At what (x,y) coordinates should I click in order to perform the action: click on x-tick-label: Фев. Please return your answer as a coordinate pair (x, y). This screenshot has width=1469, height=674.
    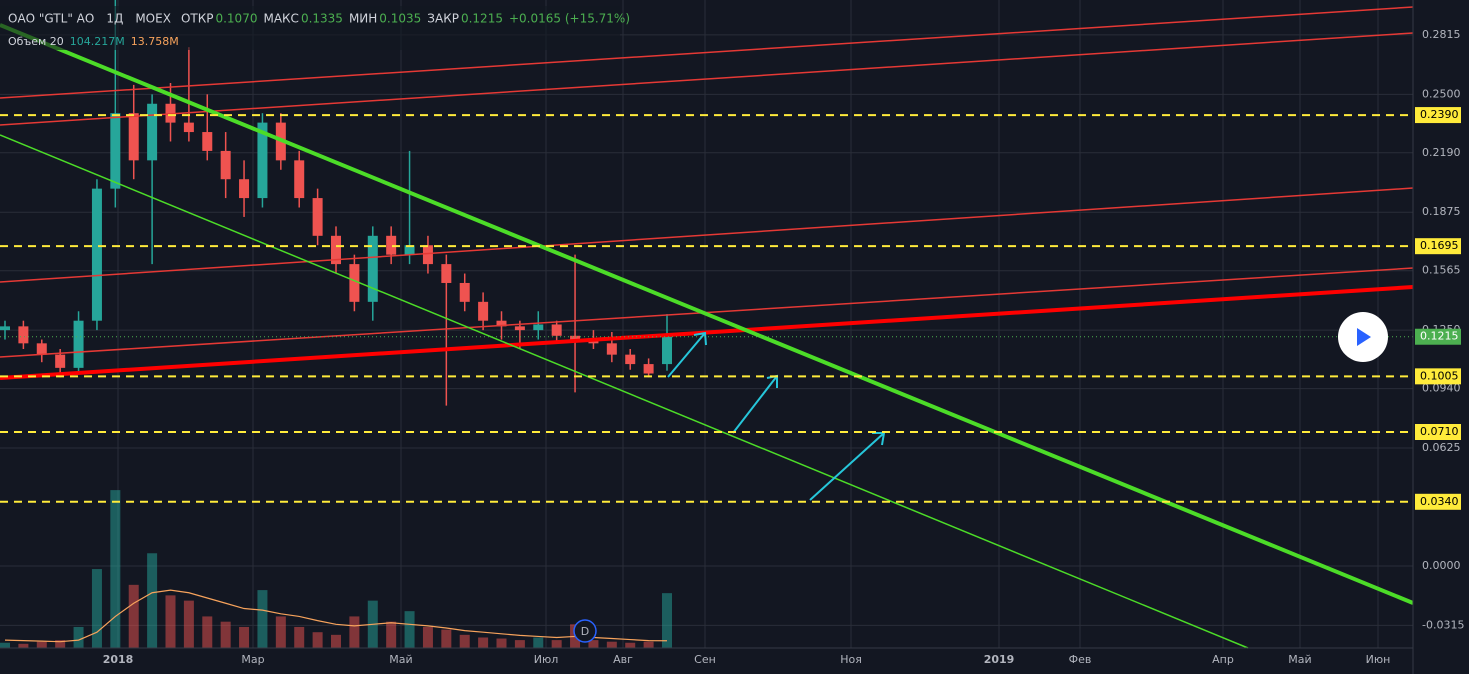
    Looking at the image, I should click on (1080, 659).